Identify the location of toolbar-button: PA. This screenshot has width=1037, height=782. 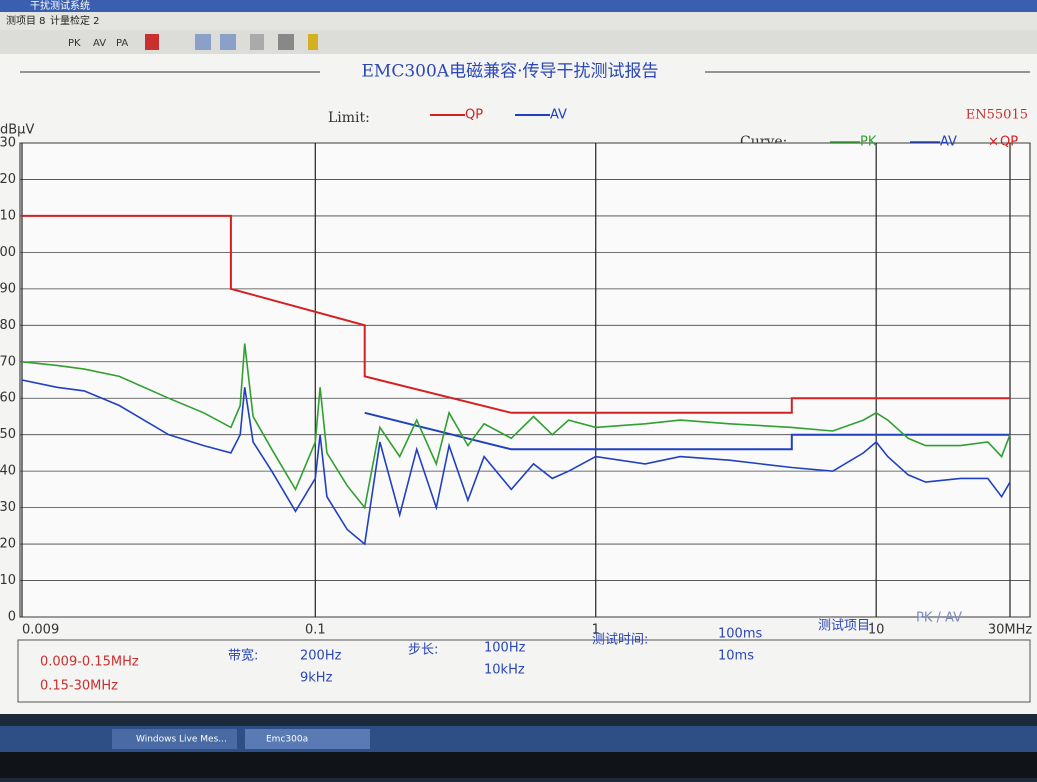
(122, 43).